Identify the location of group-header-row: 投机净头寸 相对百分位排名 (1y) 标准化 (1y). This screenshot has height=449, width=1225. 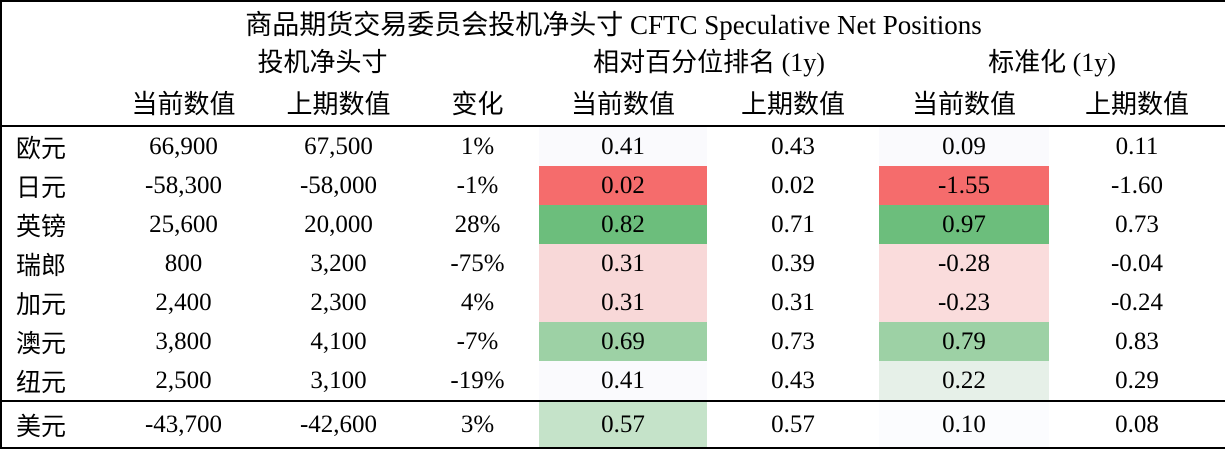
(613, 60).